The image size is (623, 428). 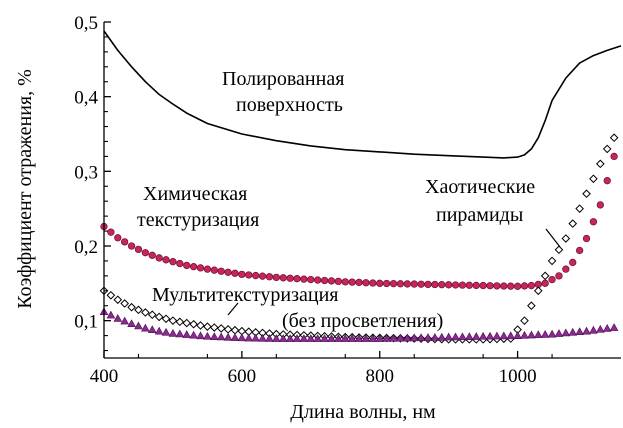 I want to click on annotation-polished-line1: Полированная, so click(x=283, y=79).